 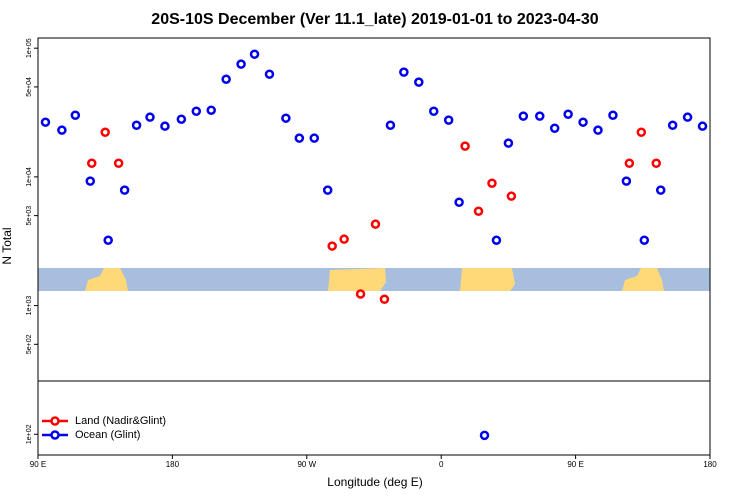 What do you see at coordinates (374, 482) in the screenshot?
I see `x-axis-label: Longitude (deg E)` at bounding box center [374, 482].